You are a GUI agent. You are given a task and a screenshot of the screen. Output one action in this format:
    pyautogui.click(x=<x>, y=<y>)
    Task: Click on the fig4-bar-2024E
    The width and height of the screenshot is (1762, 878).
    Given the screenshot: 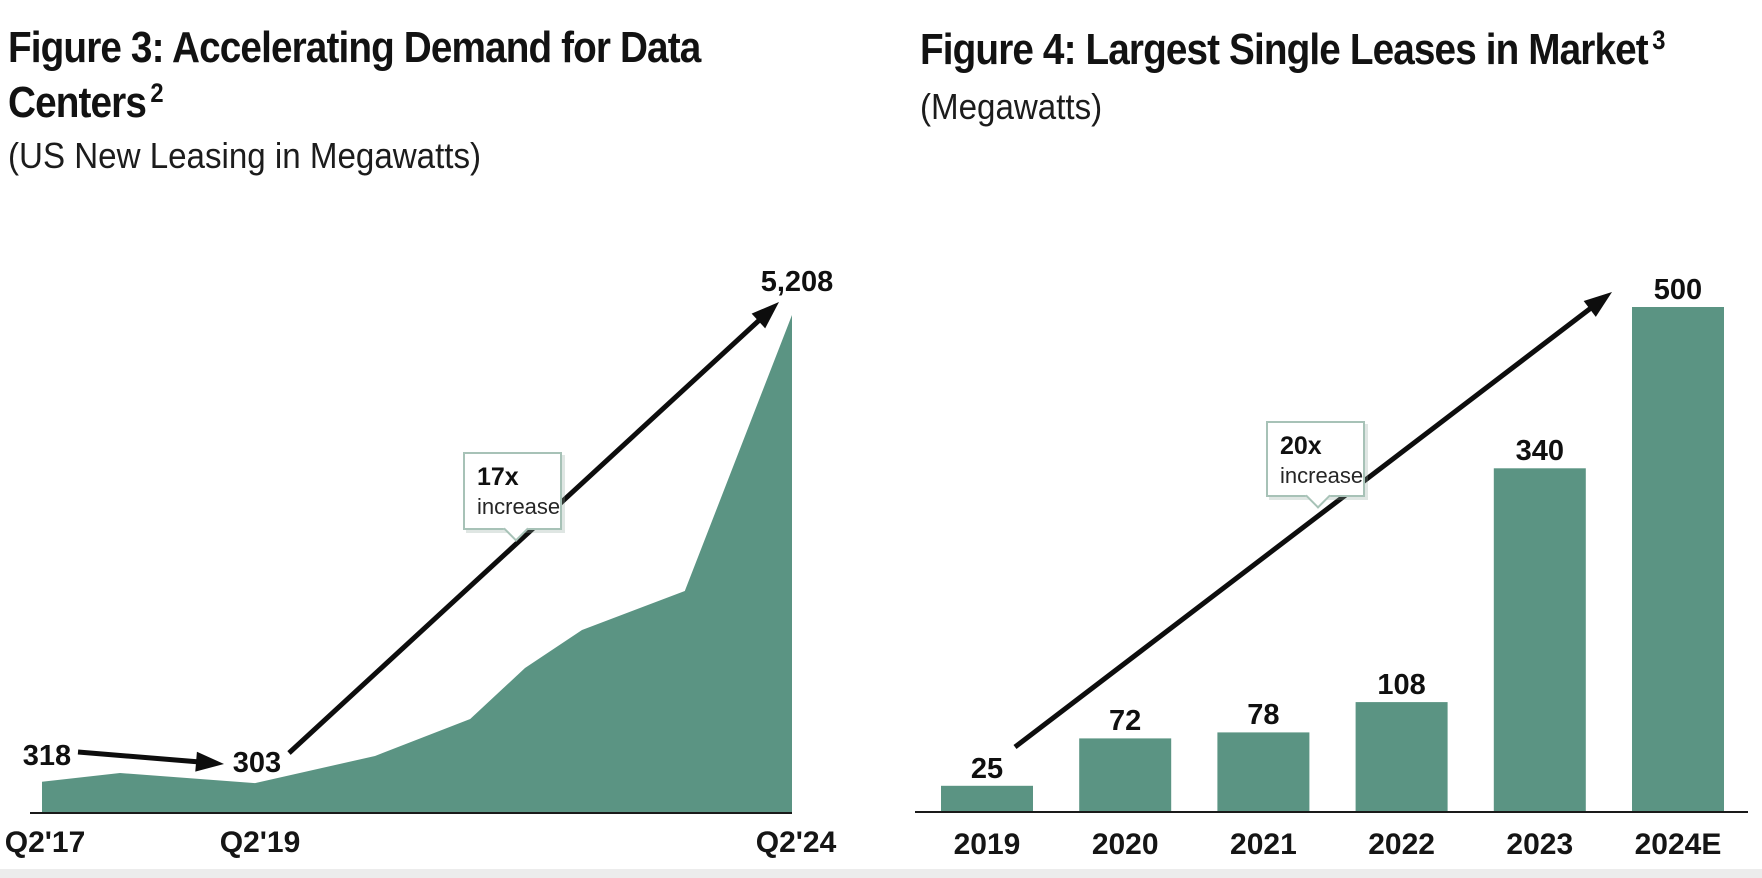 What is the action you would take?
    pyautogui.click(x=1678, y=559)
    